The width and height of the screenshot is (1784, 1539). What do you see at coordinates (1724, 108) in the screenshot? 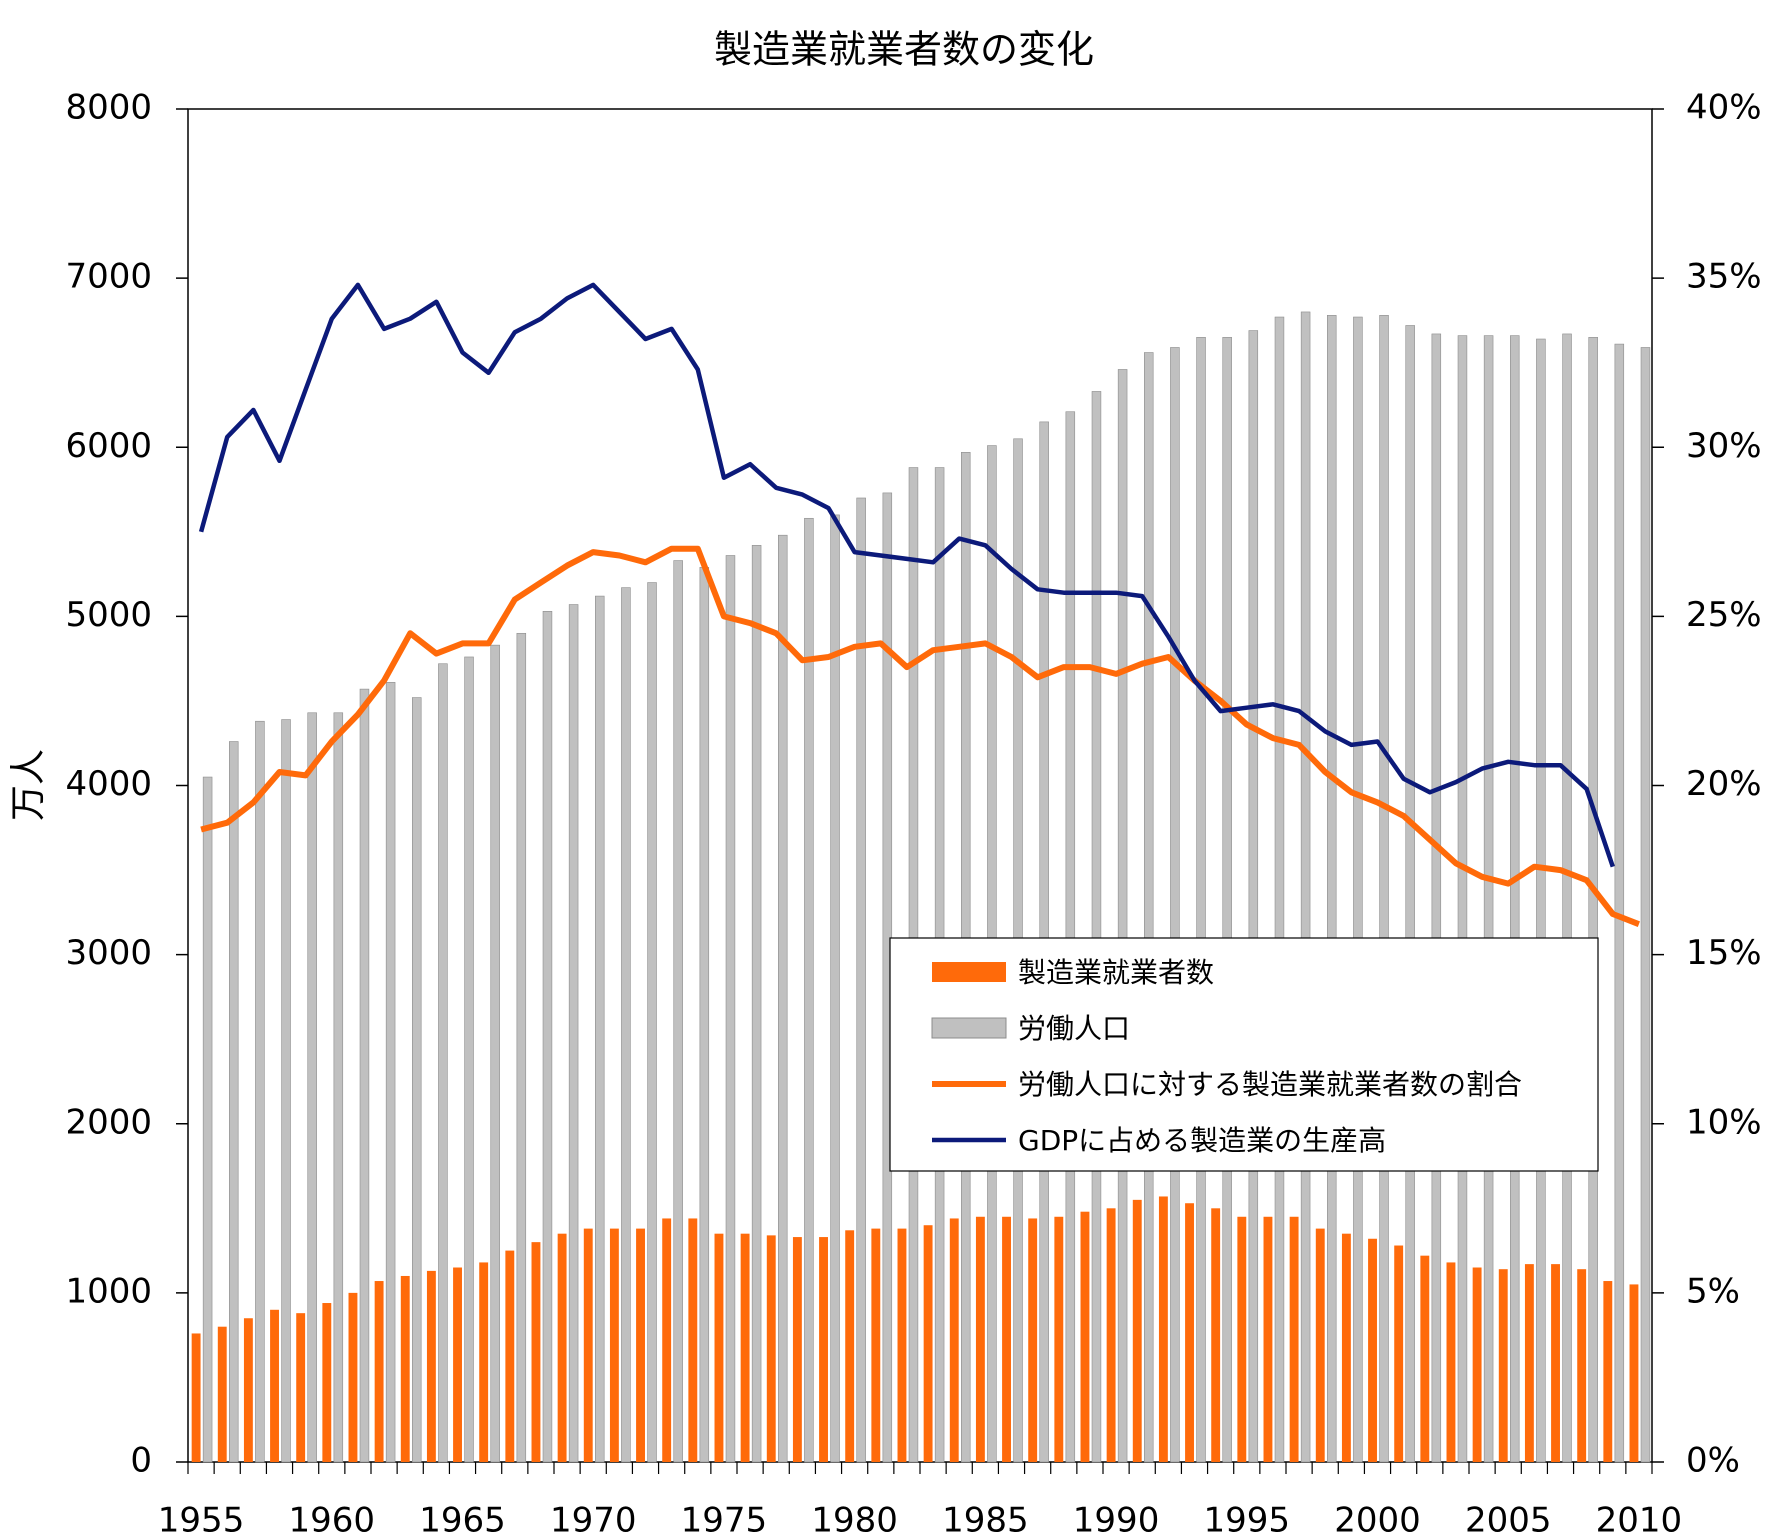
I see `y2-tick-label: 40%` at bounding box center [1724, 108].